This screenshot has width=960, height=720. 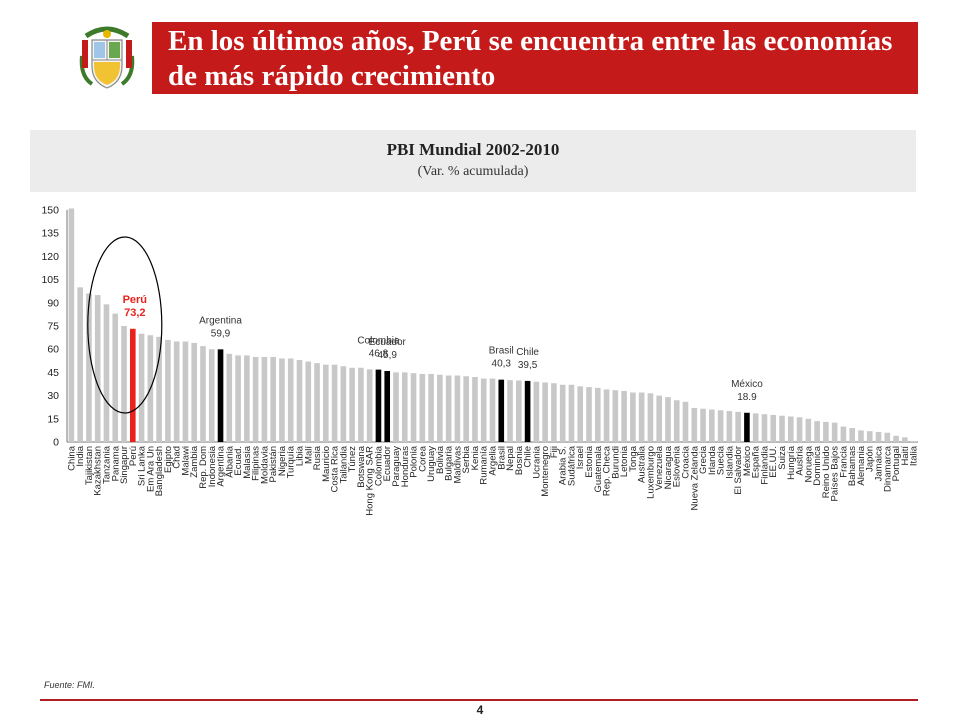 I want to click on x-tick-label: Em Ara Un, so click(x=150, y=469).